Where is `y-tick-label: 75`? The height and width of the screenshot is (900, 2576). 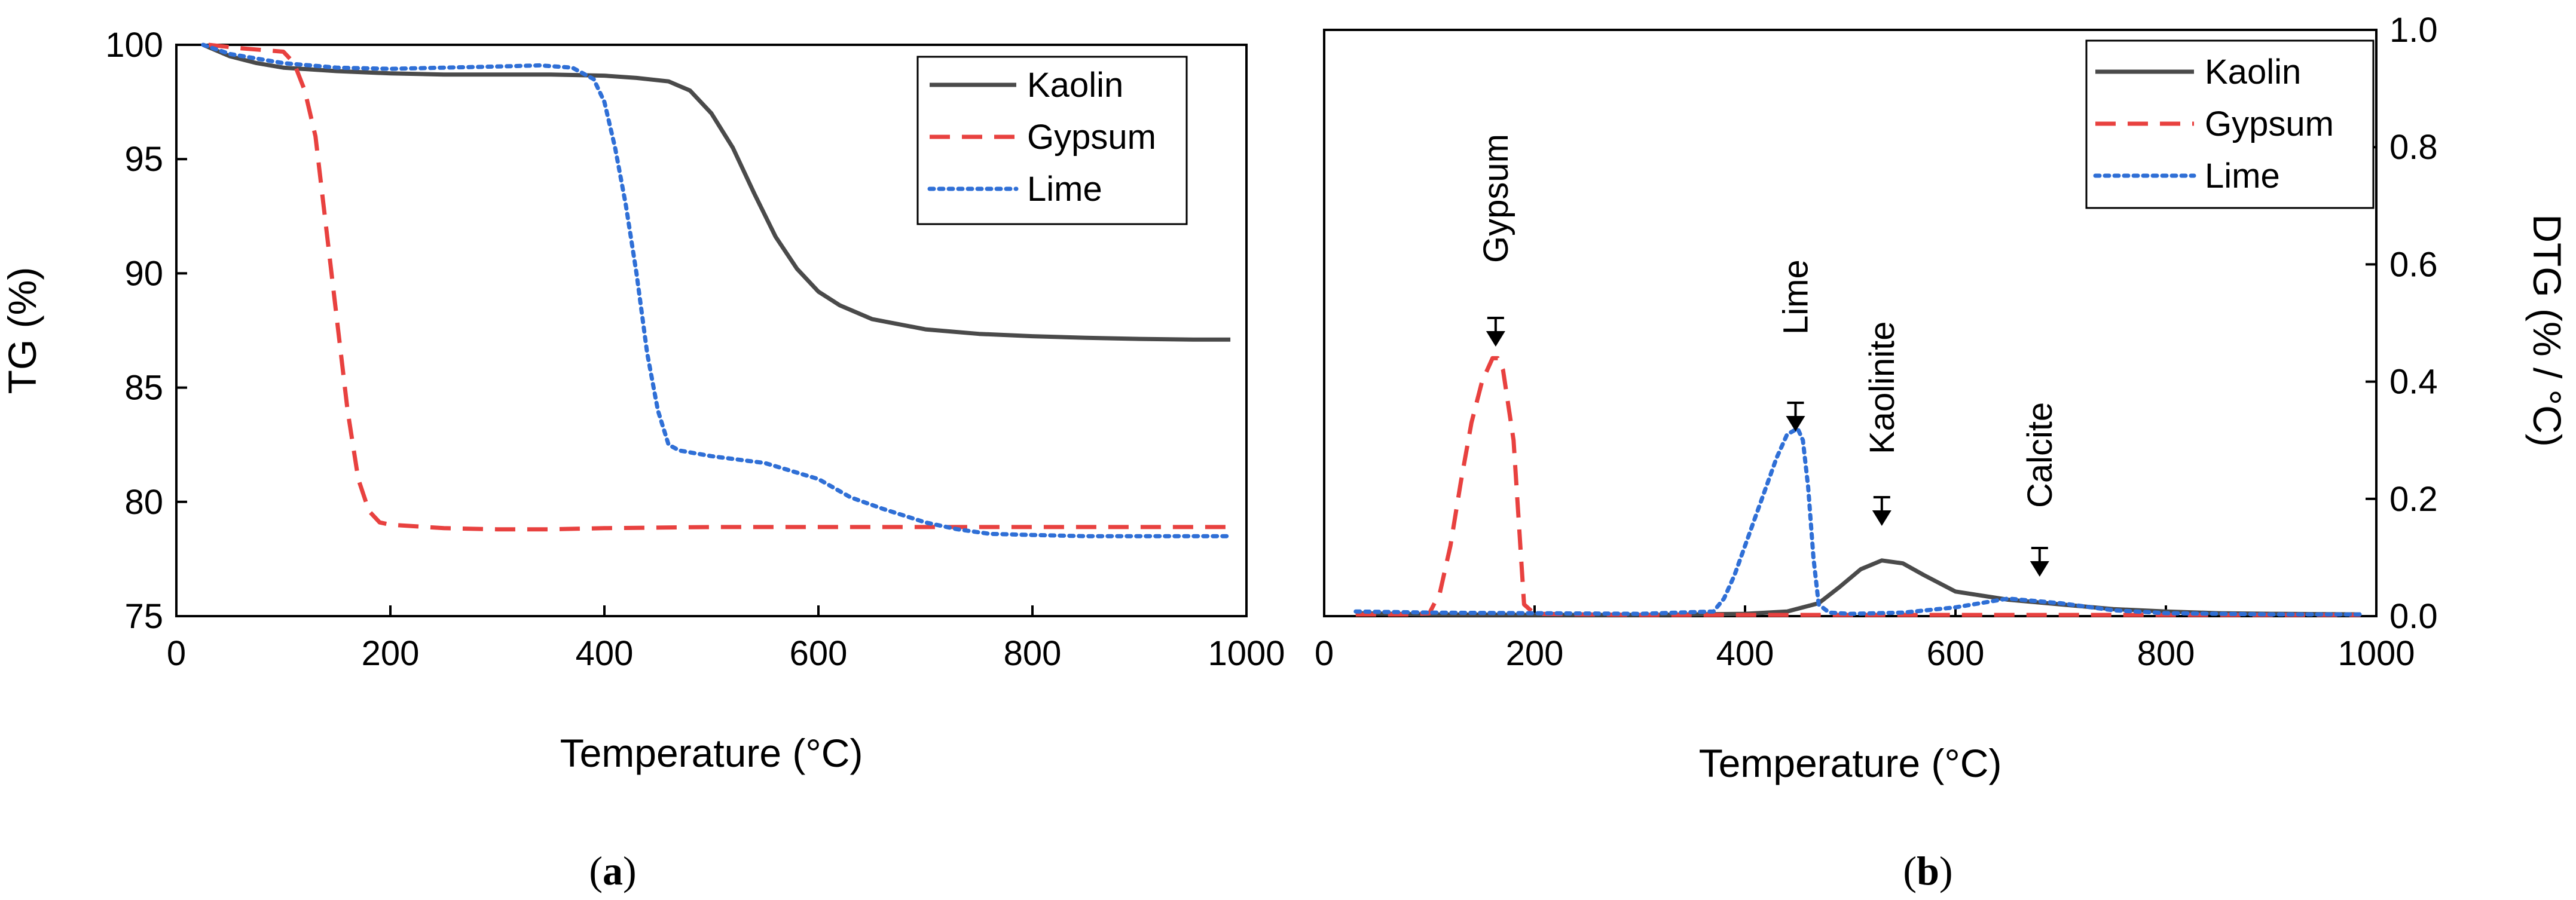
y-tick-label: 75 is located at coordinates (143, 616).